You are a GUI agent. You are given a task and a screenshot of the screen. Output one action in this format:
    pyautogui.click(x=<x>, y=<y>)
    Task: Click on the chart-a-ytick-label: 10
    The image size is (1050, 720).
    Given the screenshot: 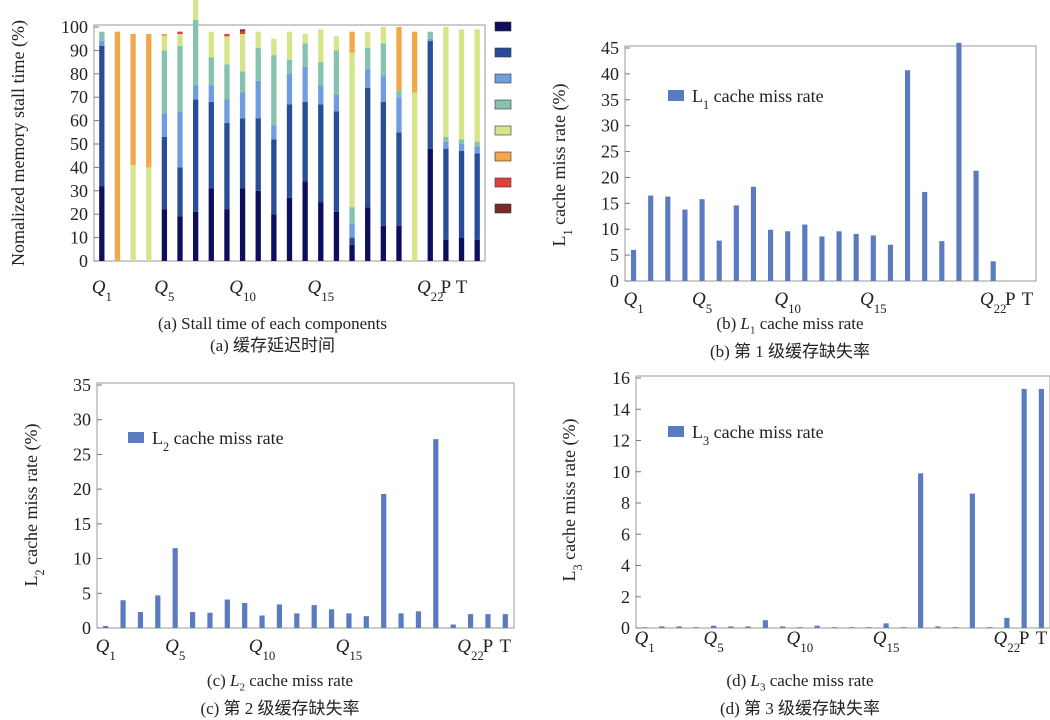 What is the action you would take?
    pyautogui.click(x=79, y=238)
    